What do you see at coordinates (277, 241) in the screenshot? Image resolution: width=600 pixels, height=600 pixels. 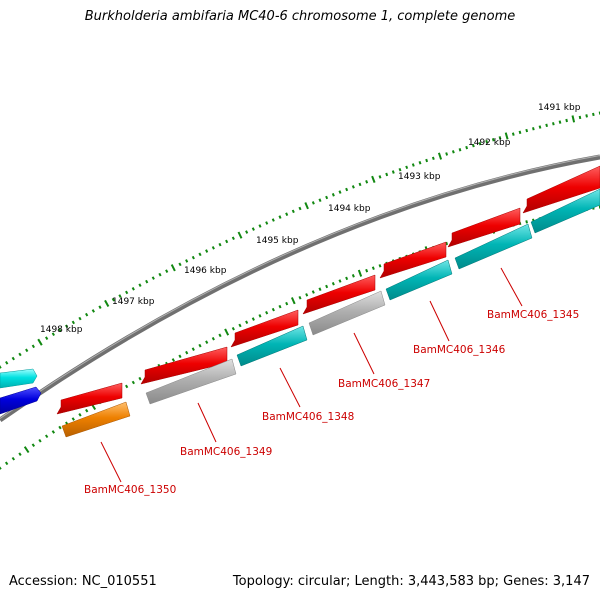 I see `scale-label: 1495 kbp` at bounding box center [277, 241].